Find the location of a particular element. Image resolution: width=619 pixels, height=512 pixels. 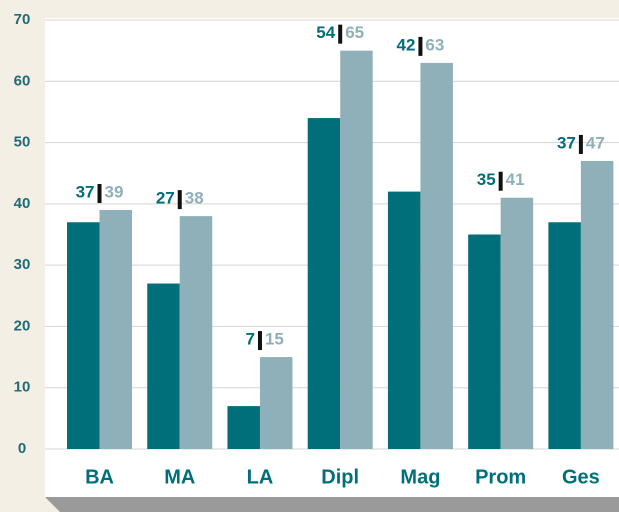

x-tick-label: BA is located at coordinates (99, 477).